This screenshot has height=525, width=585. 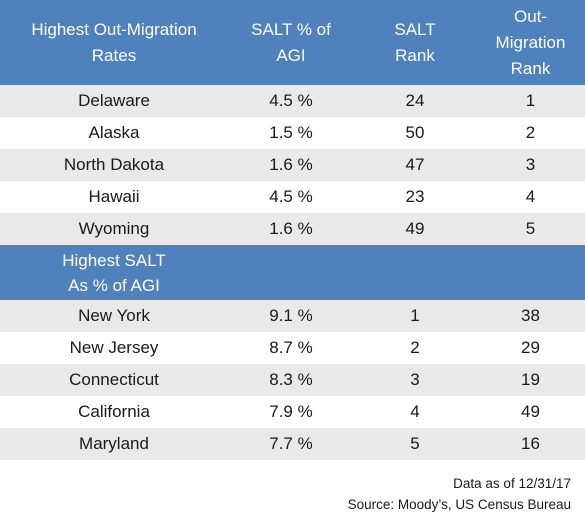 What do you see at coordinates (114, 100) in the screenshot?
I see `state-cell: Delaware` at bounding box center [114, 100].